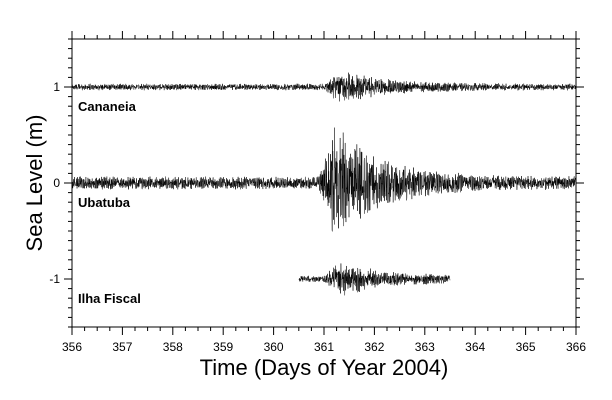  What do you see at coordinates (324, 367) in the screenshot?
I see `x-axis-title: Time (Days of Year 2004)` at bounding box center [324, 367].